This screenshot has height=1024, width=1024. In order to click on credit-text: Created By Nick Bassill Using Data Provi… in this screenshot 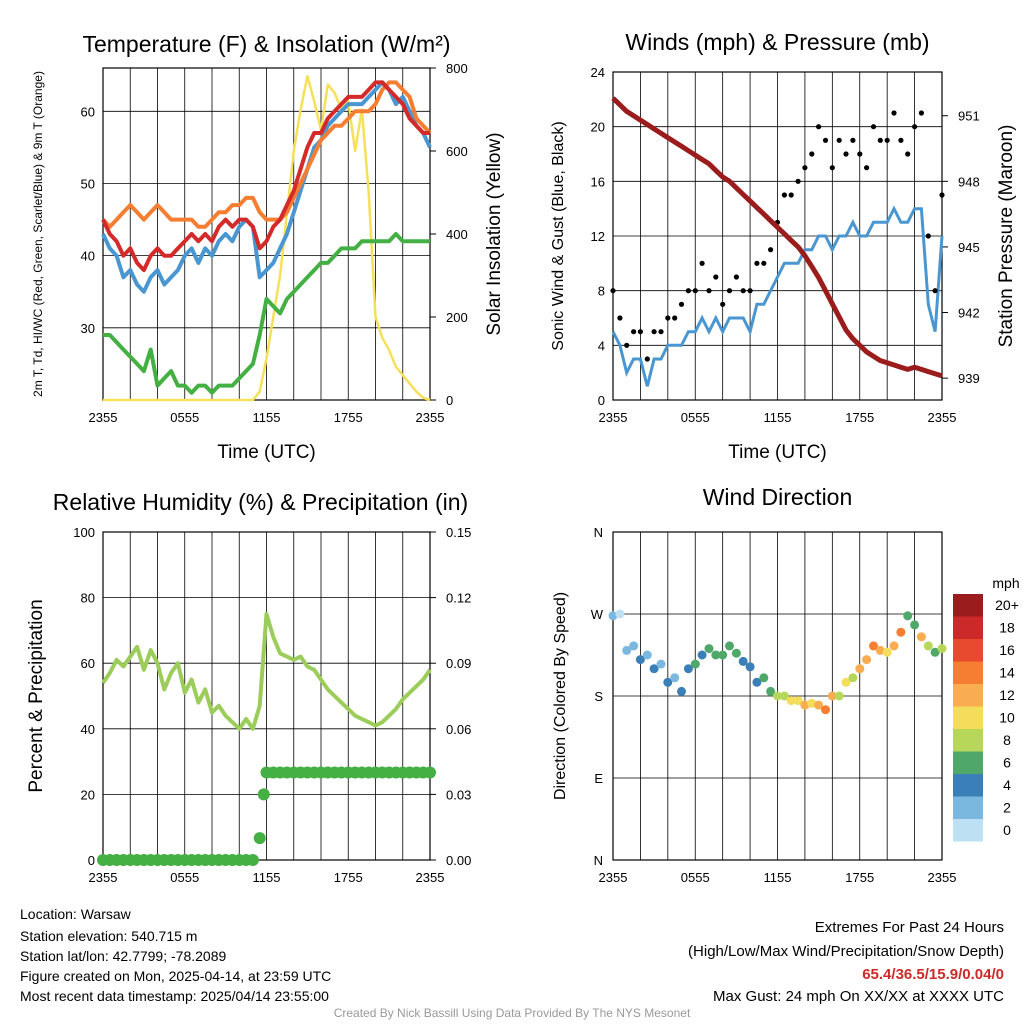, I will do `click(512, 1013)`.